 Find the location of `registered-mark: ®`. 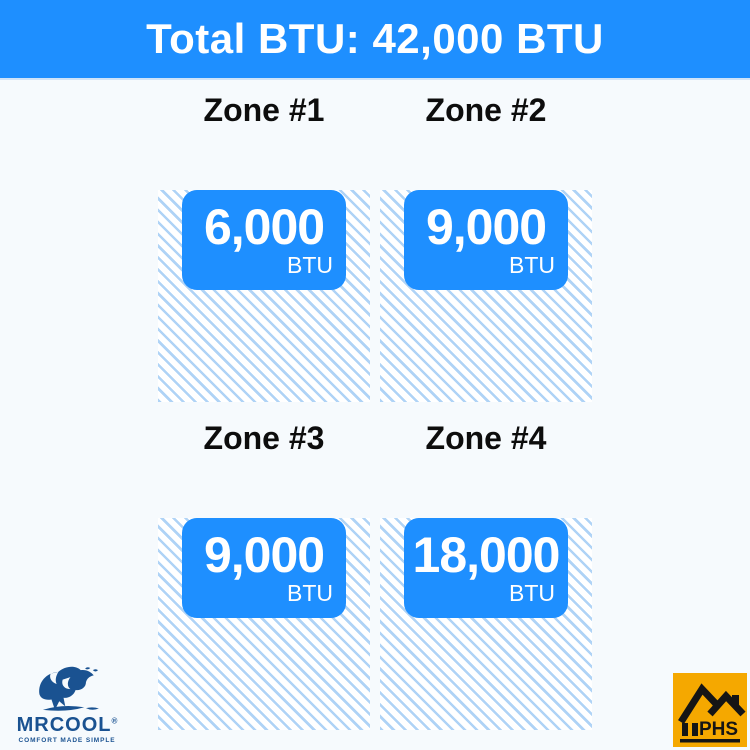

registered-mark: ® is located at coordinates (114, 721).